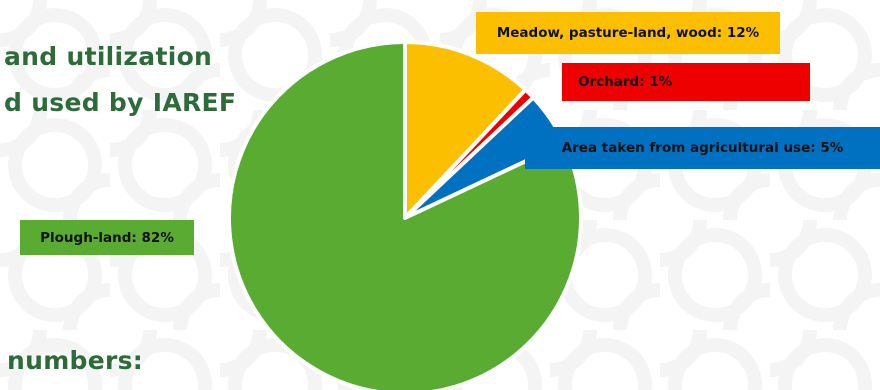 The height and width of the screenshot is (390, 880). What do you see at coordinates (702, 148) in the screenshot?
I see `slice-label-area-taken: Area taken from agricultural use: 5%` at bounding box center [702, 148].